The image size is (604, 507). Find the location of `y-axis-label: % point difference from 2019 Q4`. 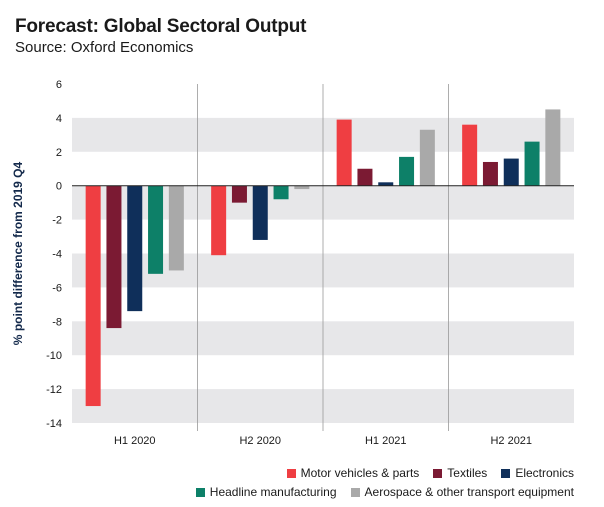

y-axis-label: % point difference from 2019 Q4 is located at coordinates (18, 253).